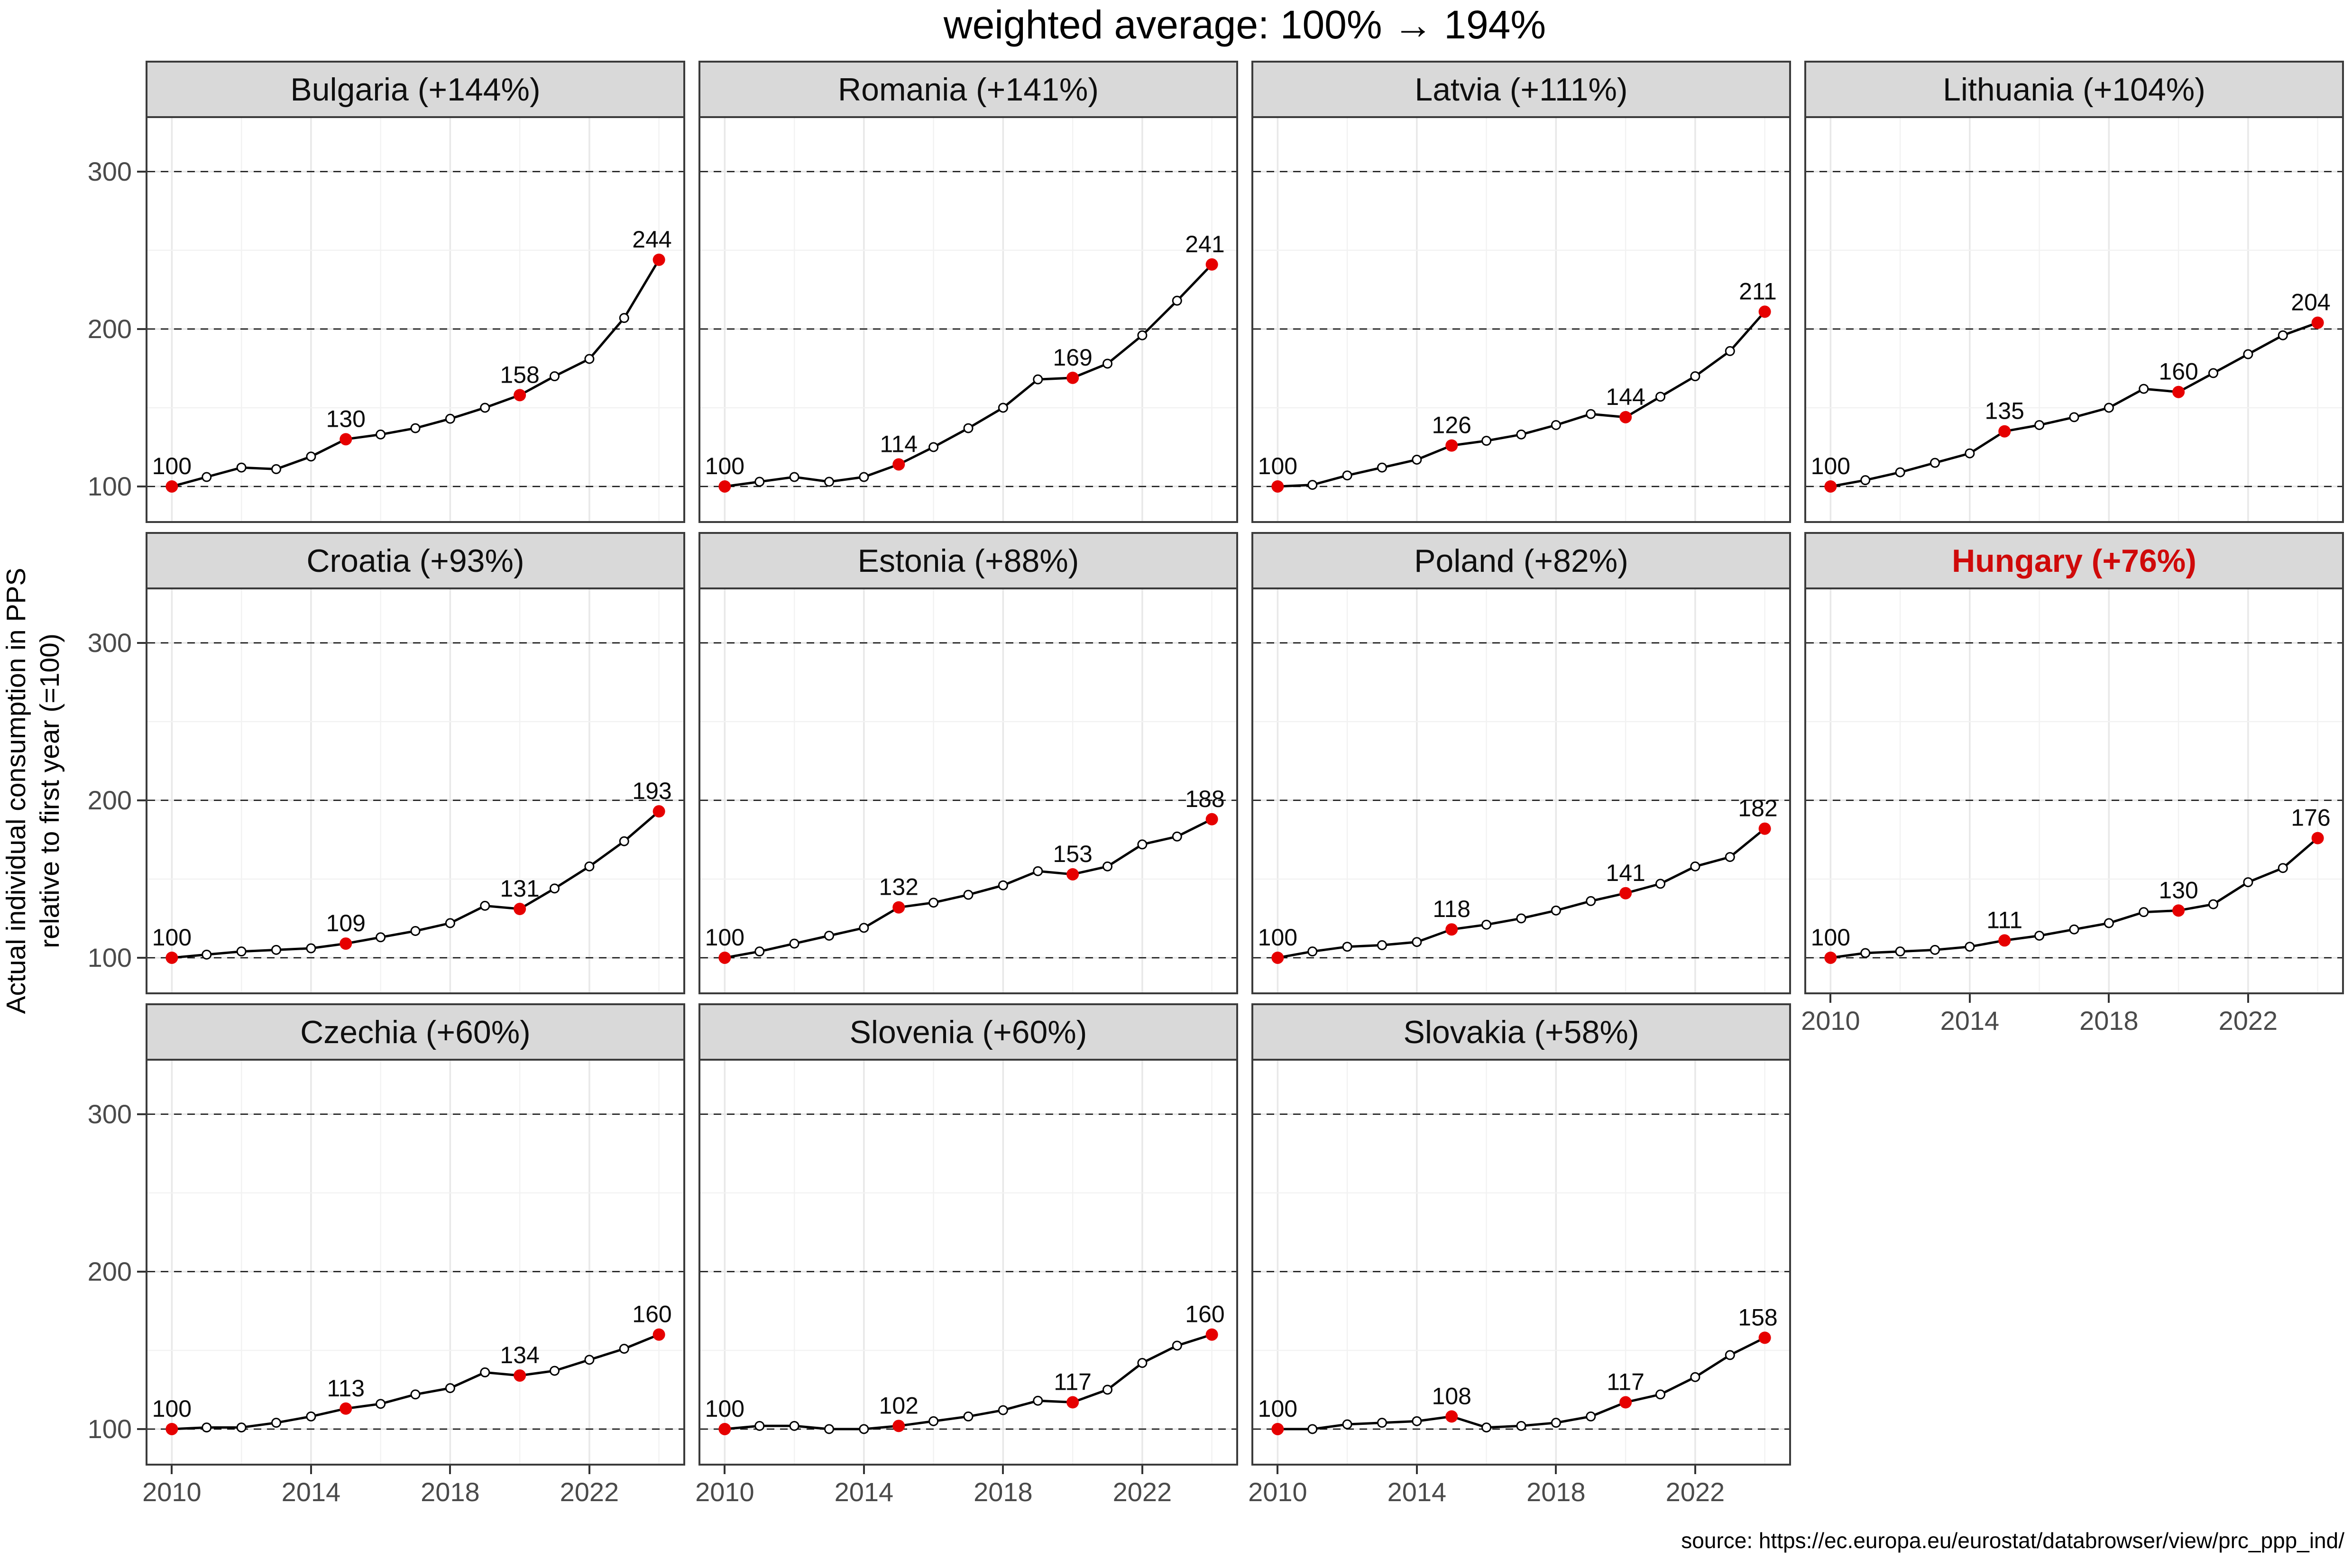  I want to click on point-label-lithuania-2024: 204, so click(2310, 302).